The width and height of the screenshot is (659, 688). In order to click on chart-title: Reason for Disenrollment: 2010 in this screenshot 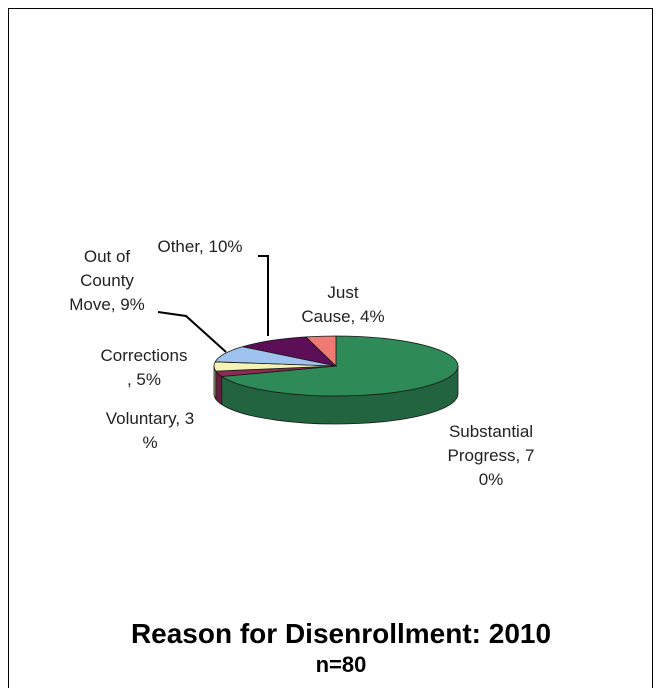, I will do `click(341, 633)`.